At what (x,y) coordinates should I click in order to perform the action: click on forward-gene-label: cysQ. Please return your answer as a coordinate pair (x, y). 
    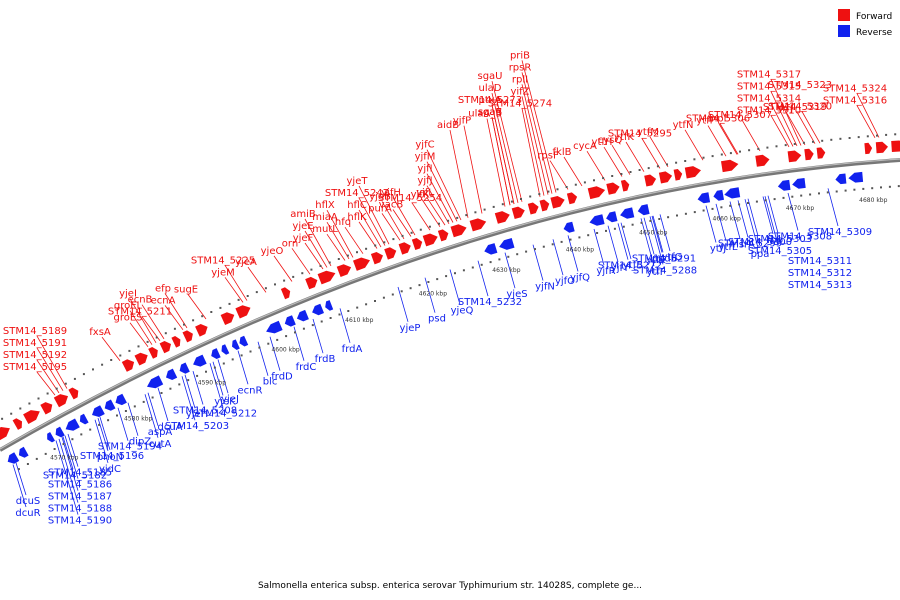
    Looking at the image, I should click on (610, 140).